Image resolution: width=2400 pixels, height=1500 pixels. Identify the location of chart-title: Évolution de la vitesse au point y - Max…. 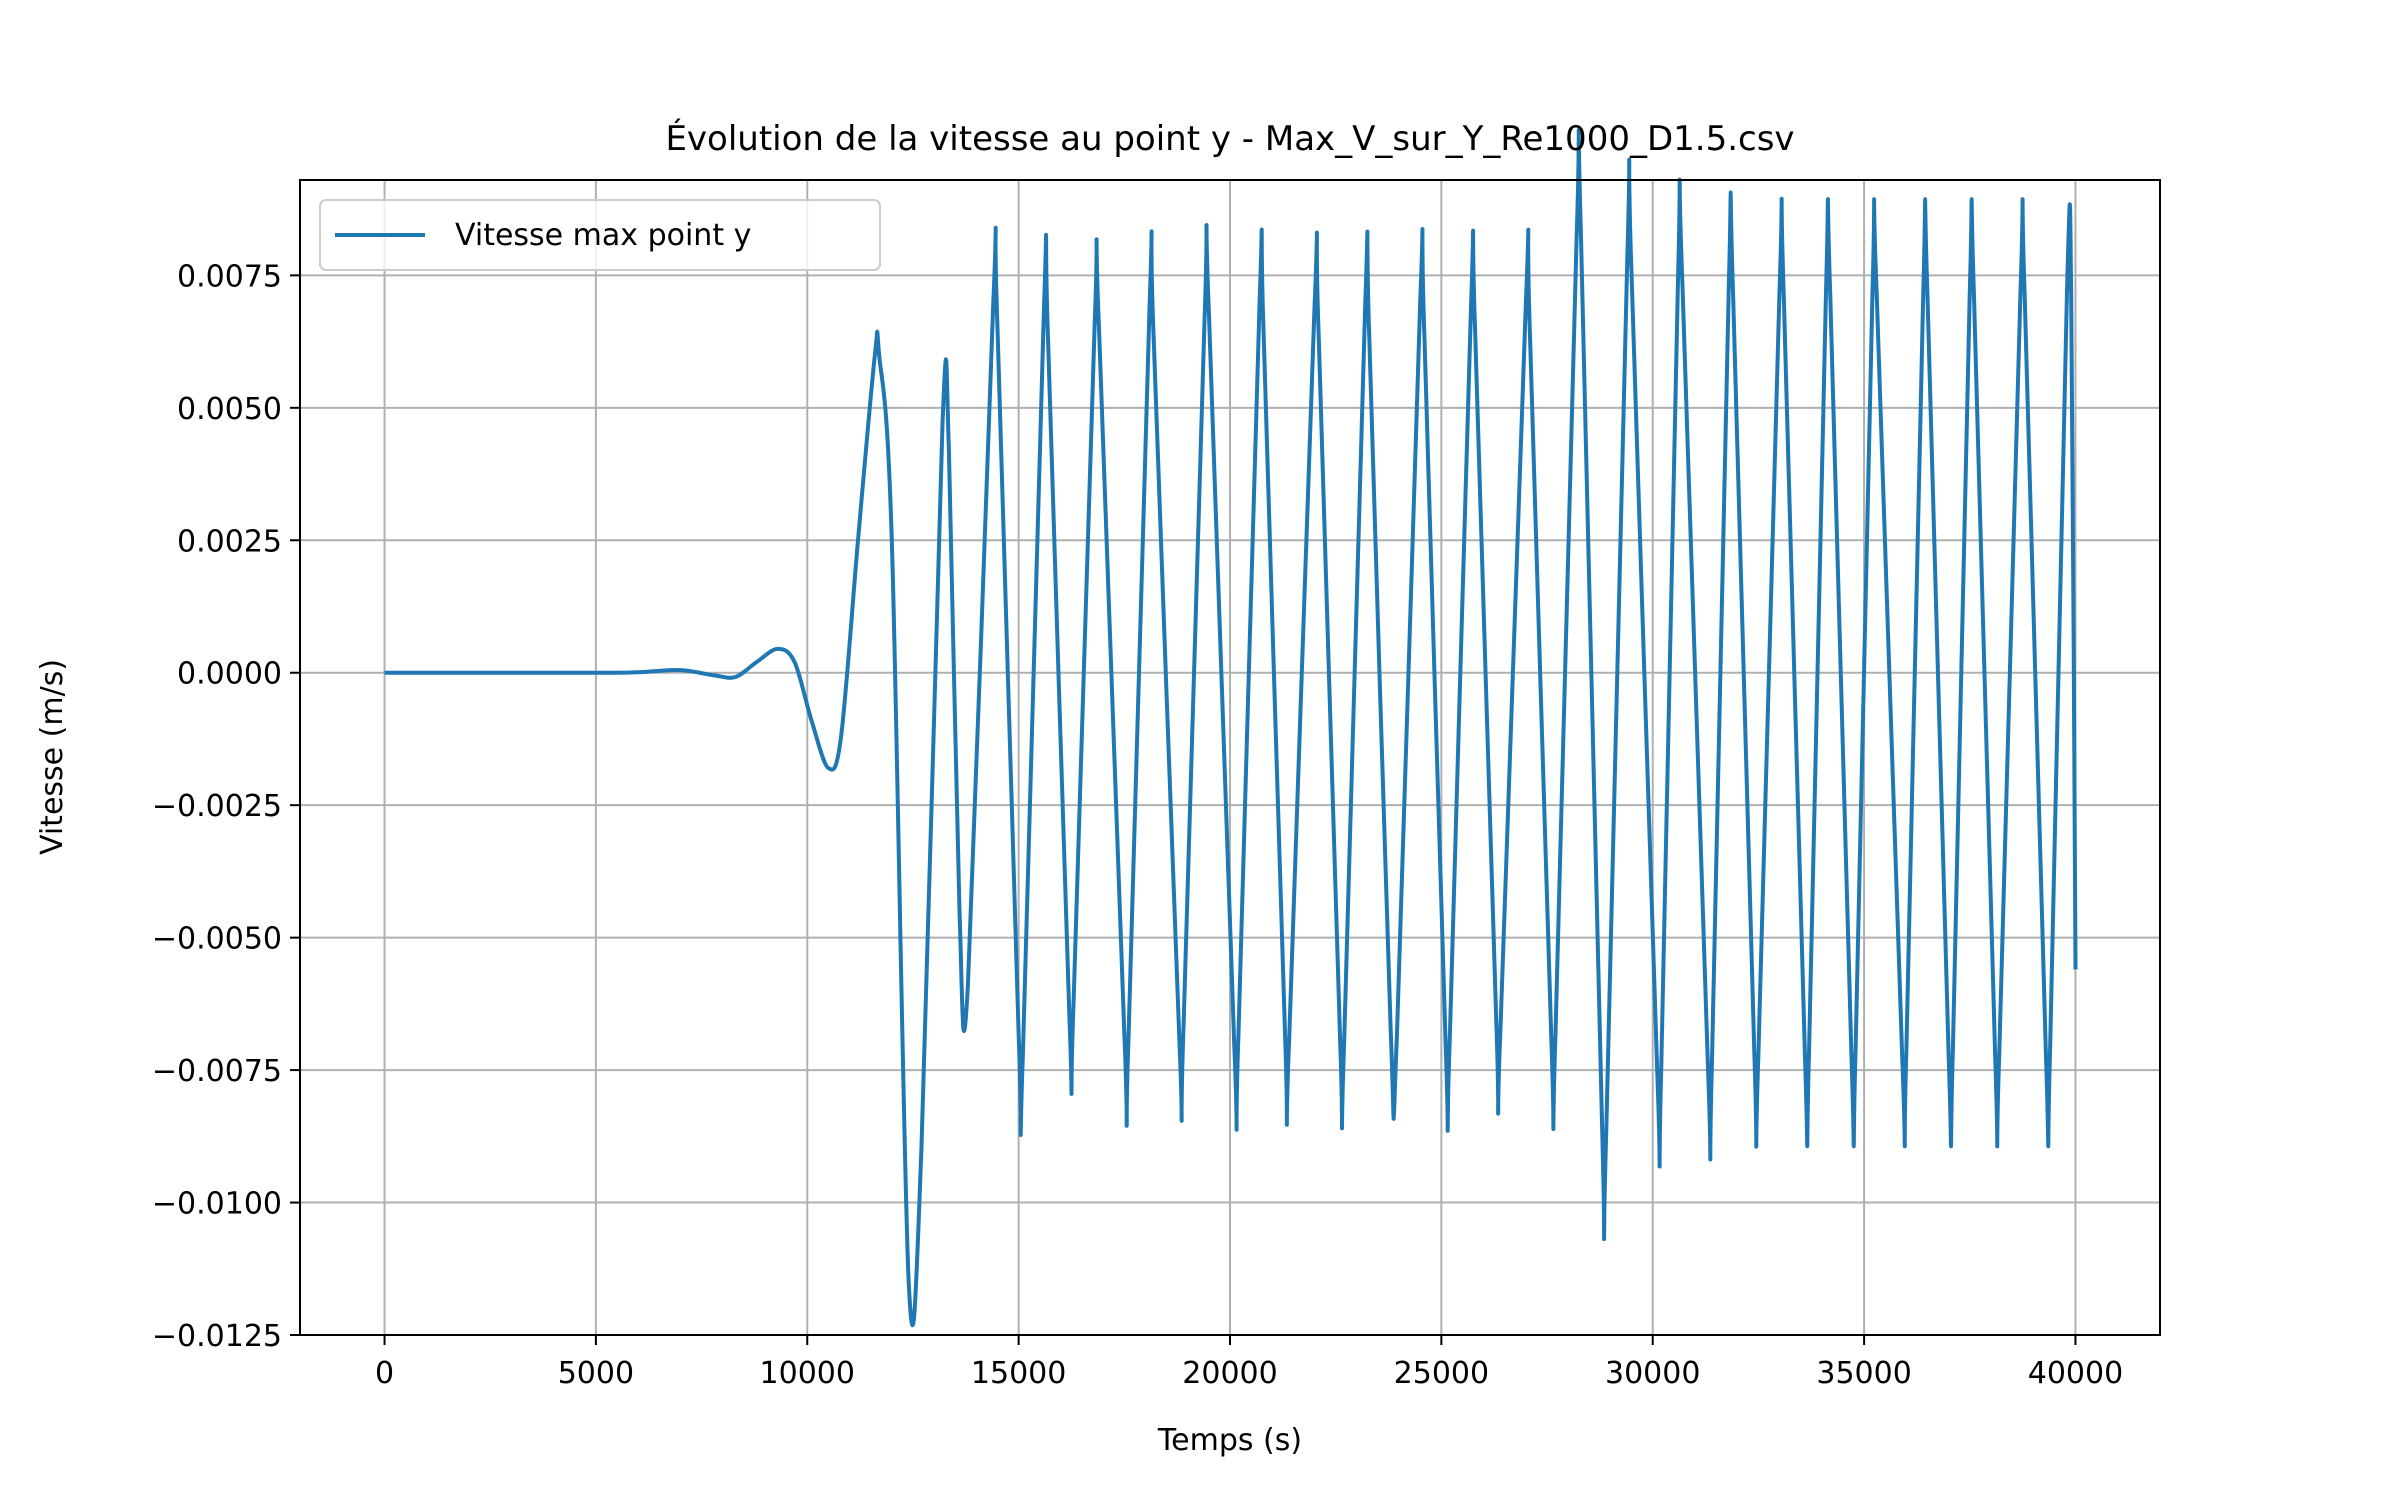
(1229, 138).